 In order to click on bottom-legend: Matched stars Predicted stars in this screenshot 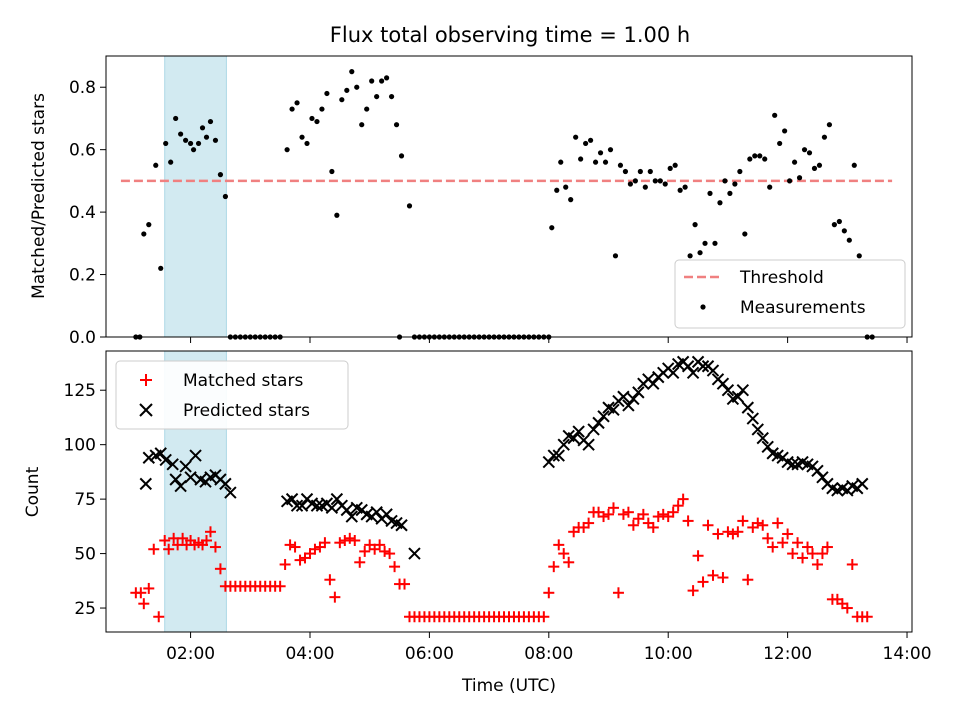, I will do `click(232, 395)`.